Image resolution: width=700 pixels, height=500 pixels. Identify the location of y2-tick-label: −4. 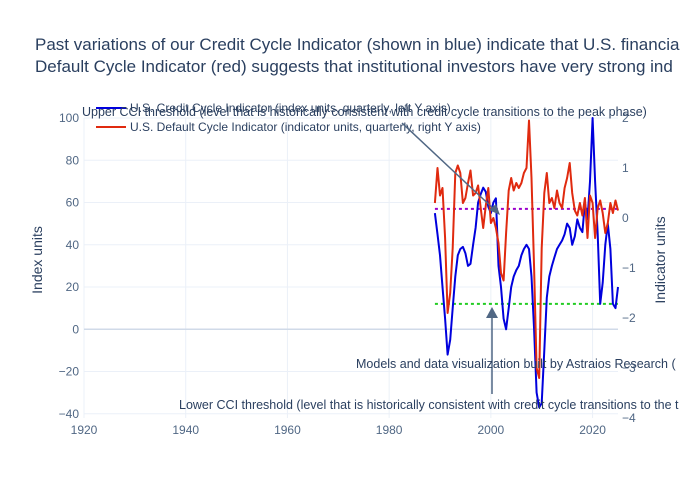
(629, 418).